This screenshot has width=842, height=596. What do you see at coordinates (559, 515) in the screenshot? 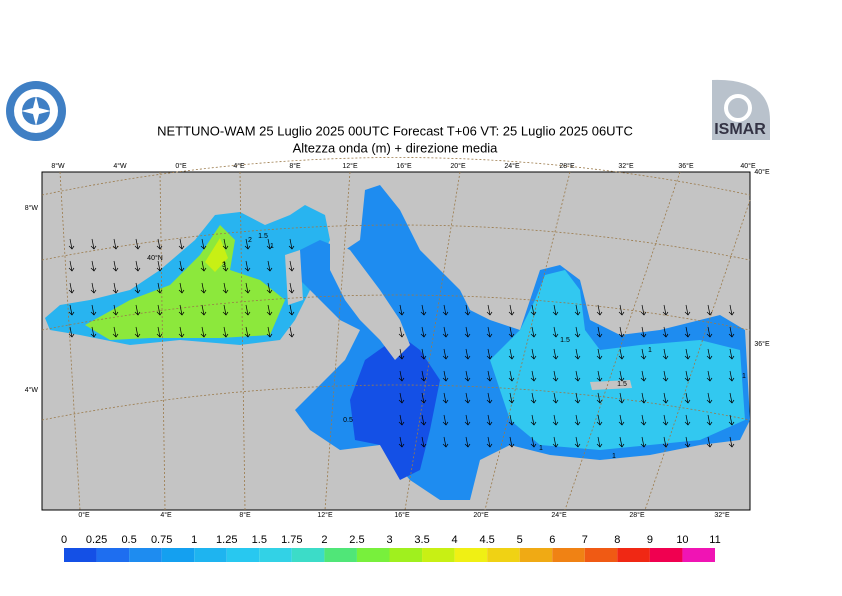
I see `lon-label: 24°E` at bounding box center [559, 515].